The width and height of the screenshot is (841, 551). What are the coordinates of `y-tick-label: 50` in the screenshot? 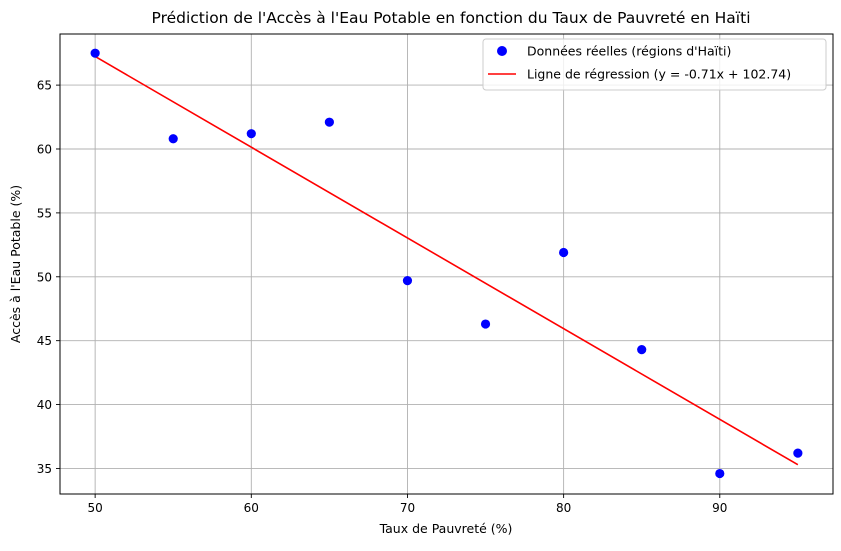 It's located at (44, 277).